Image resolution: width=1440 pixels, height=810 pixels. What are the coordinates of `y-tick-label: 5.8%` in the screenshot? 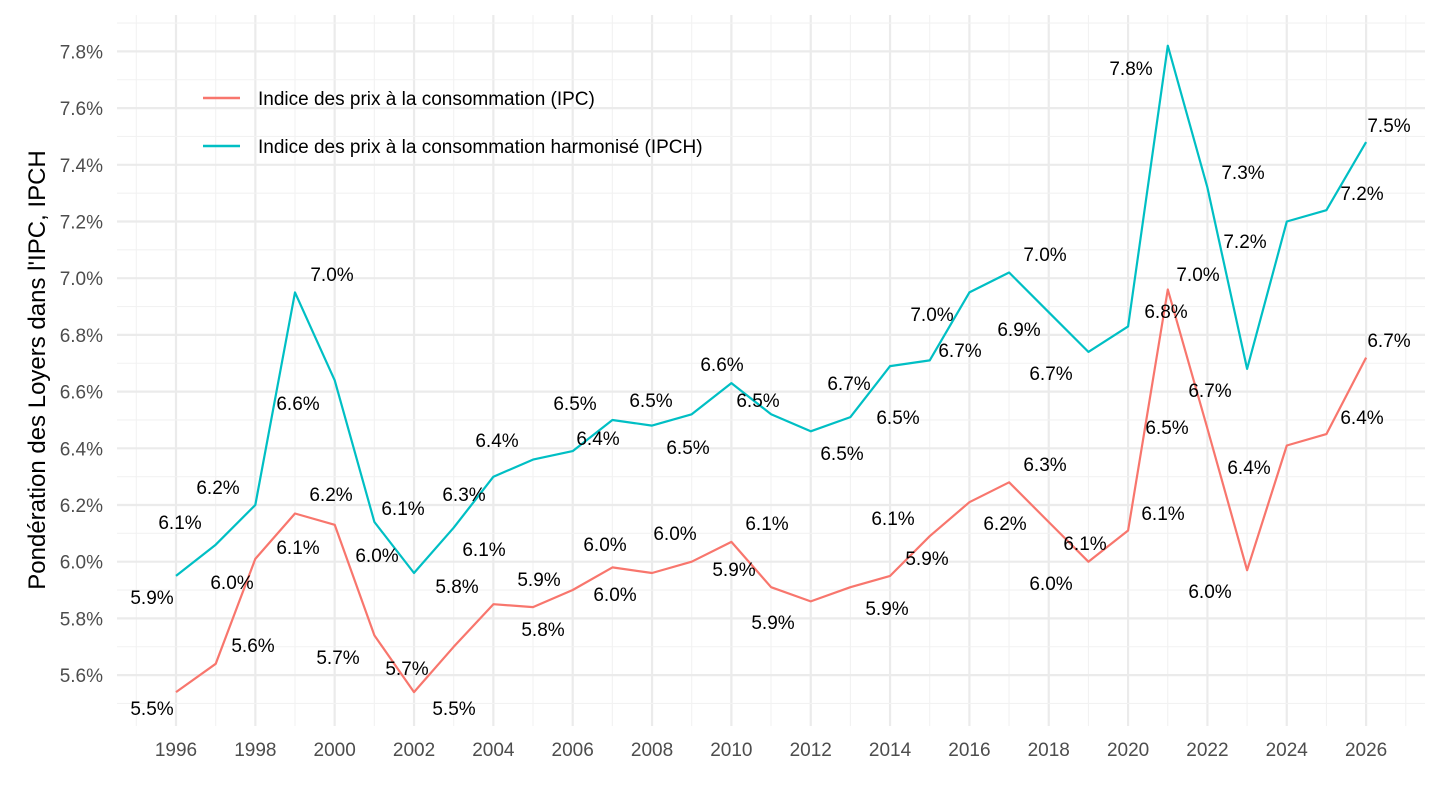 It's located at (81, 619).